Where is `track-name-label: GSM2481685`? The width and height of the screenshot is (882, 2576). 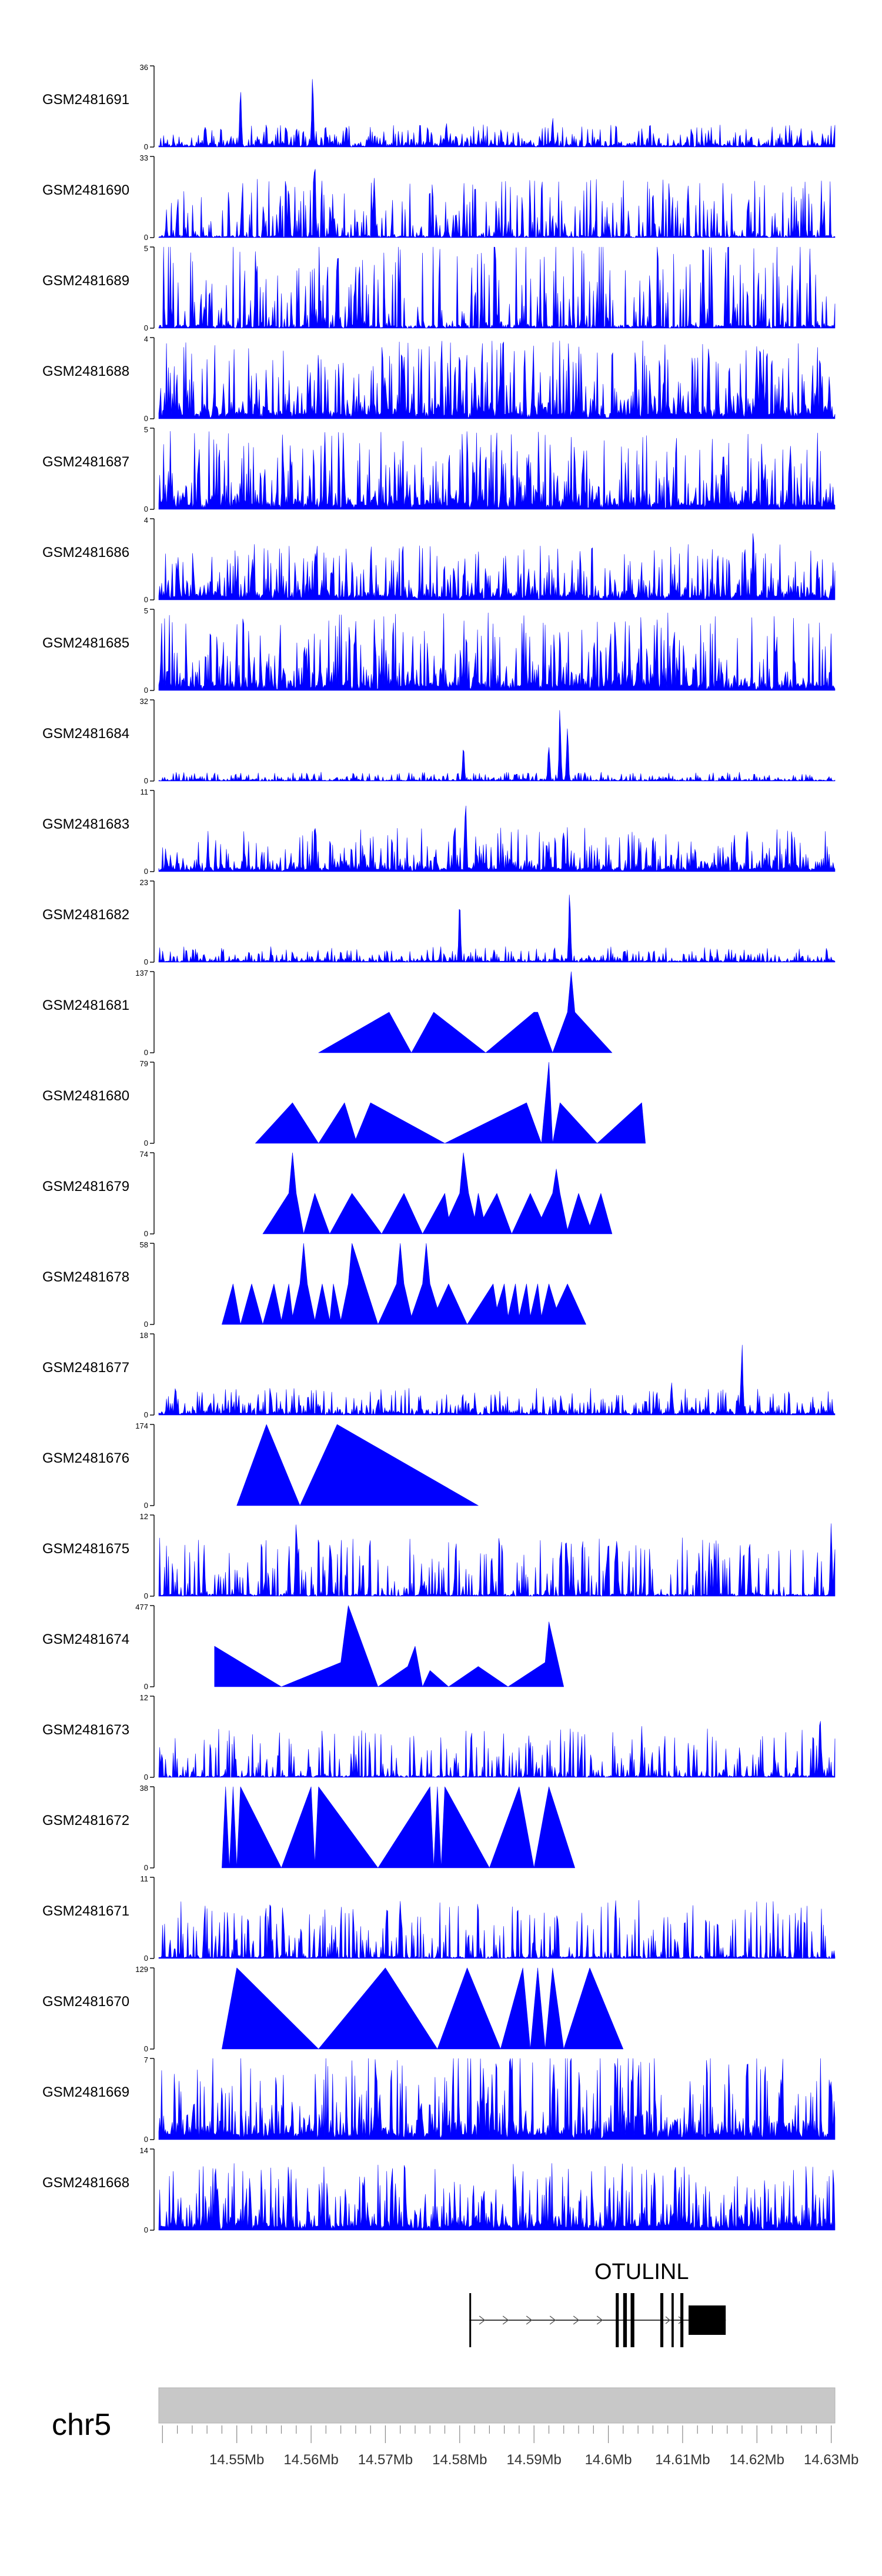
track-name-label: GSM2481685 is located at coordinates (85, 643).